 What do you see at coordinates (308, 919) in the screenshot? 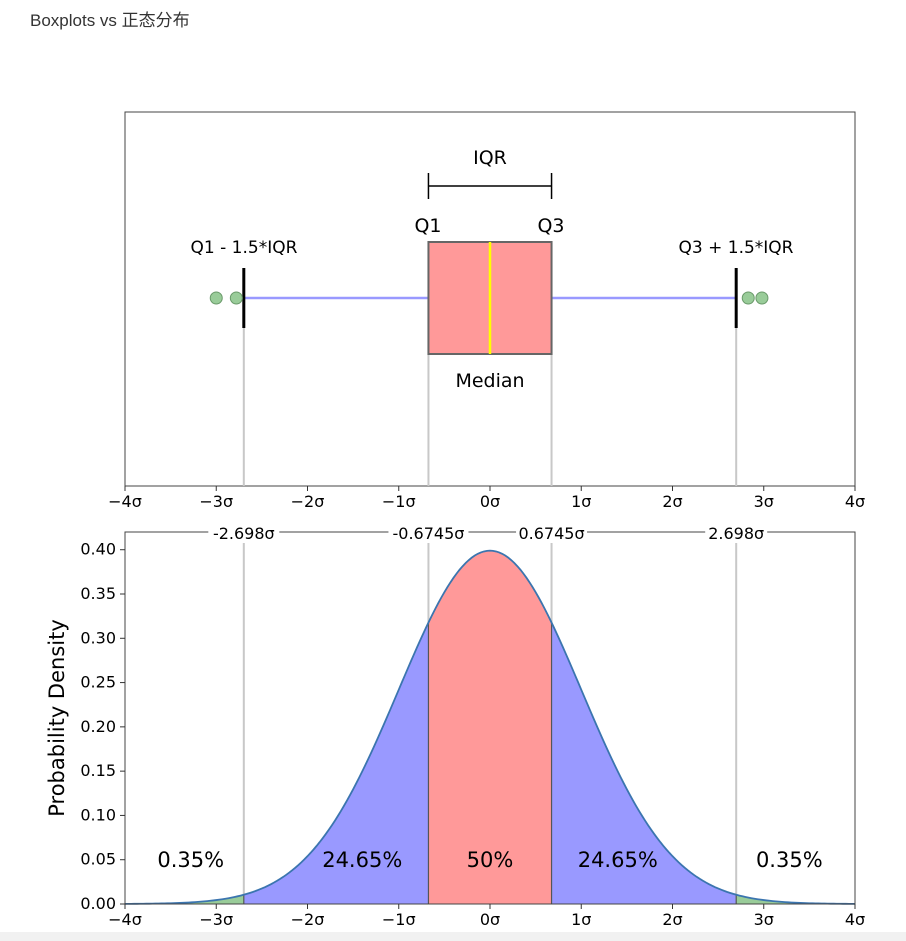
I see `density-x-tick-label: −2σ` at bounding box center [308, 919].